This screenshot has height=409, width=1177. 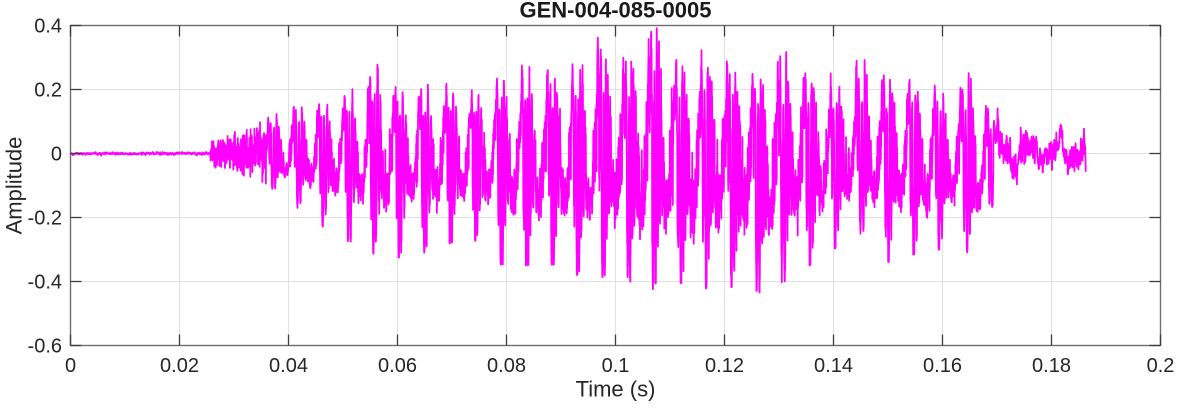 I want to click on svg-text: -0.4, so click(x=45, y=283).